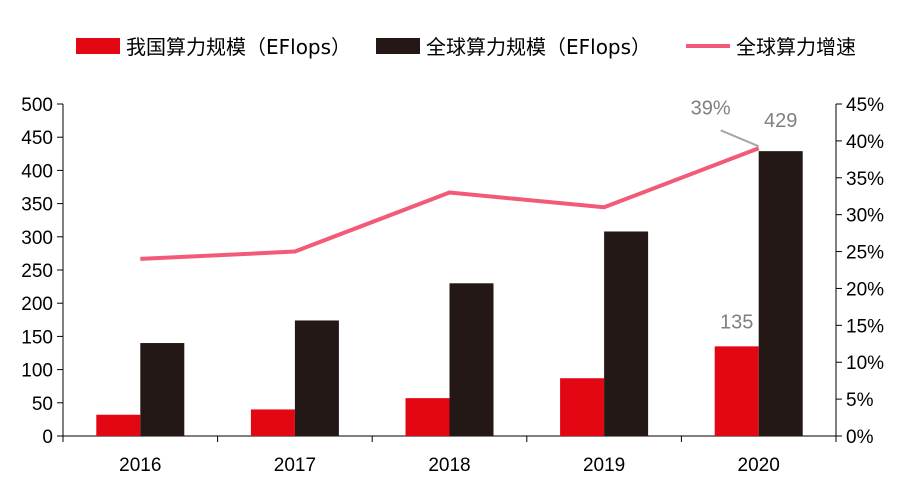 The height and width of the screenshot is (480, 908). What do you see at coordinates (604, 465) in the screenshot?
I see `x-tick-label: 2019` at bounding box center [604, 465].